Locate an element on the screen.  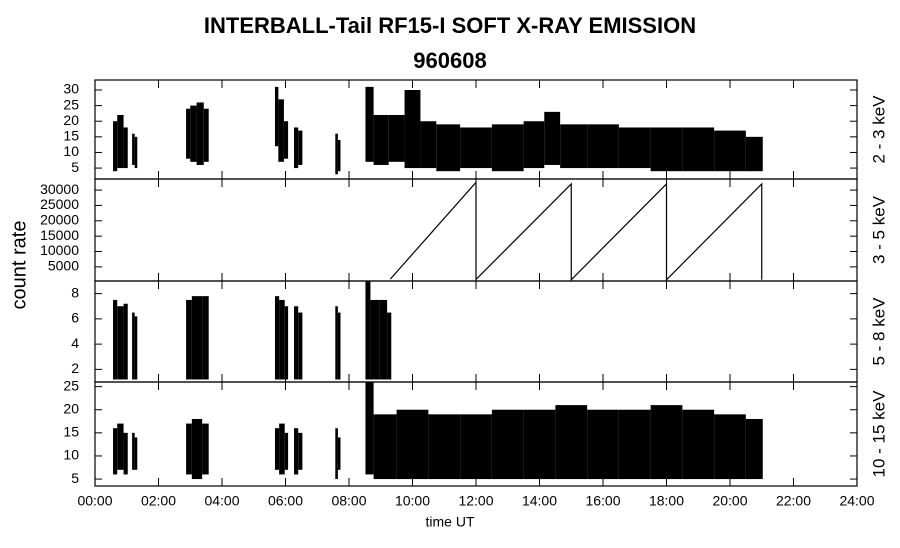
panel-label: 5 - 8 keV is located at coordinates (878, 331).